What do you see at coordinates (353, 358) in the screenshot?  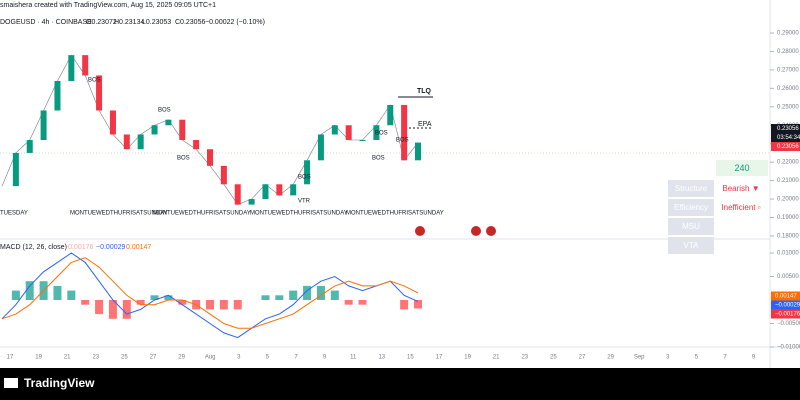 I see `x-tick-label: 11` at bounding box center [353, 358].